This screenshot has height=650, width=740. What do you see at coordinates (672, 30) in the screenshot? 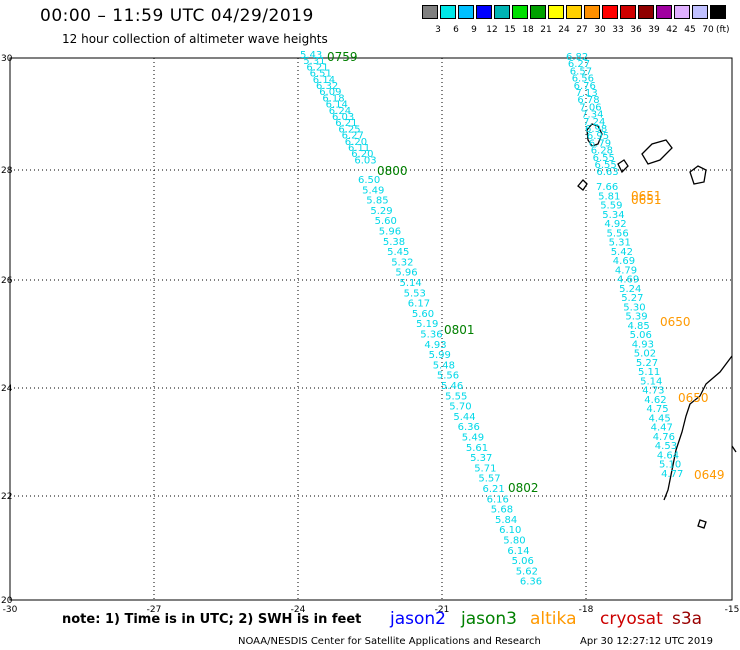
I see `colorbar-label: 42` at bounding box center [672, 30].